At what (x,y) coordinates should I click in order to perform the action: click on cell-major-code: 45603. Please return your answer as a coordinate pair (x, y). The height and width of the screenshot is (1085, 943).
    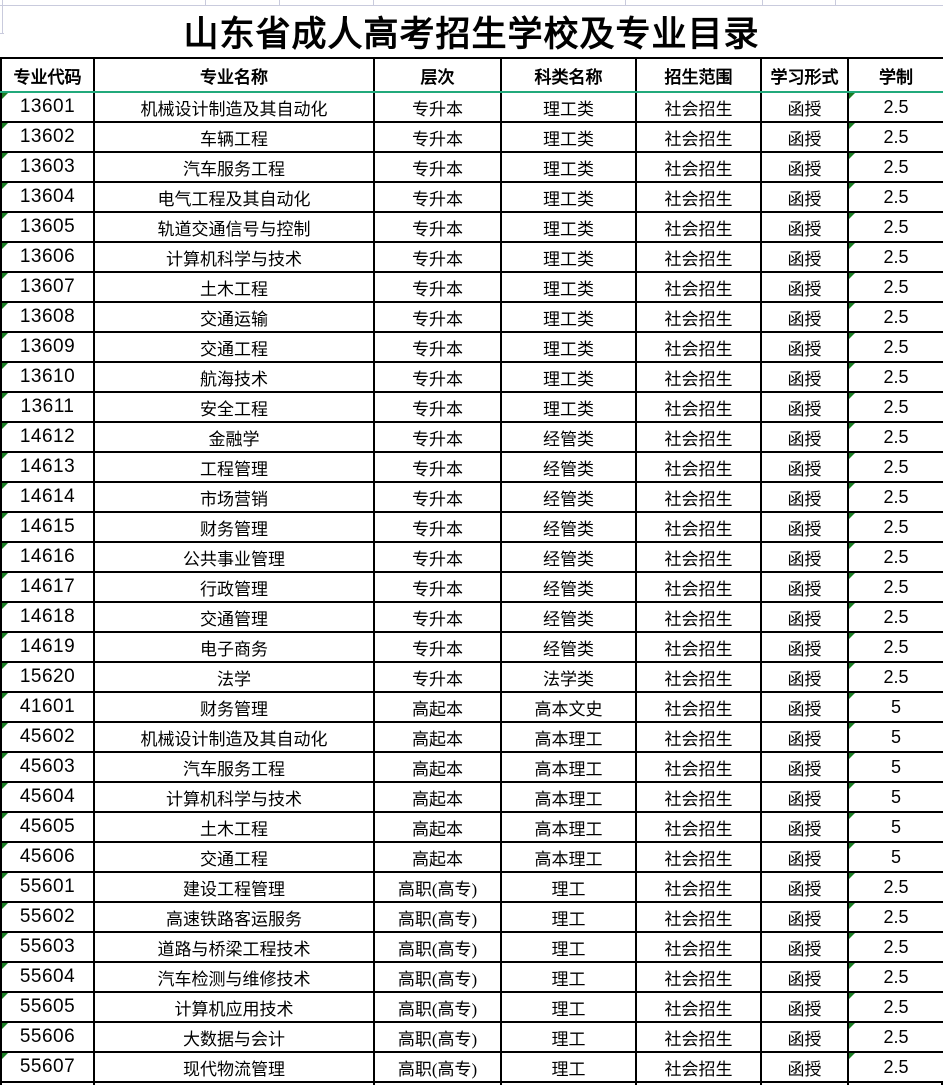
    Looking at the image, I should click on (47, 767).